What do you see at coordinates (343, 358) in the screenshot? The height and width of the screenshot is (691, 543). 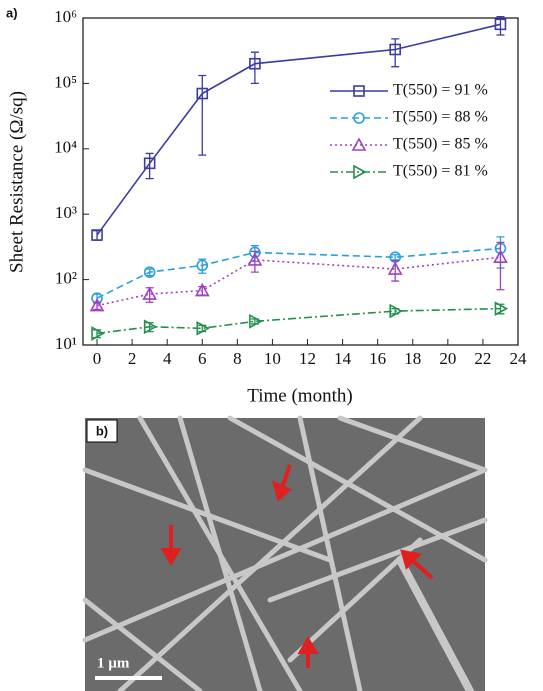 I see `x-tick-label: 14` at bounding box center [343, 358].